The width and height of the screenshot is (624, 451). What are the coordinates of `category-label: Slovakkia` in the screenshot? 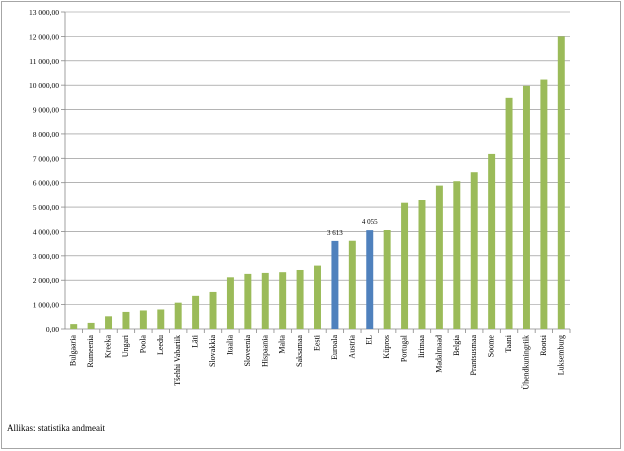 It's located at (212, 351).